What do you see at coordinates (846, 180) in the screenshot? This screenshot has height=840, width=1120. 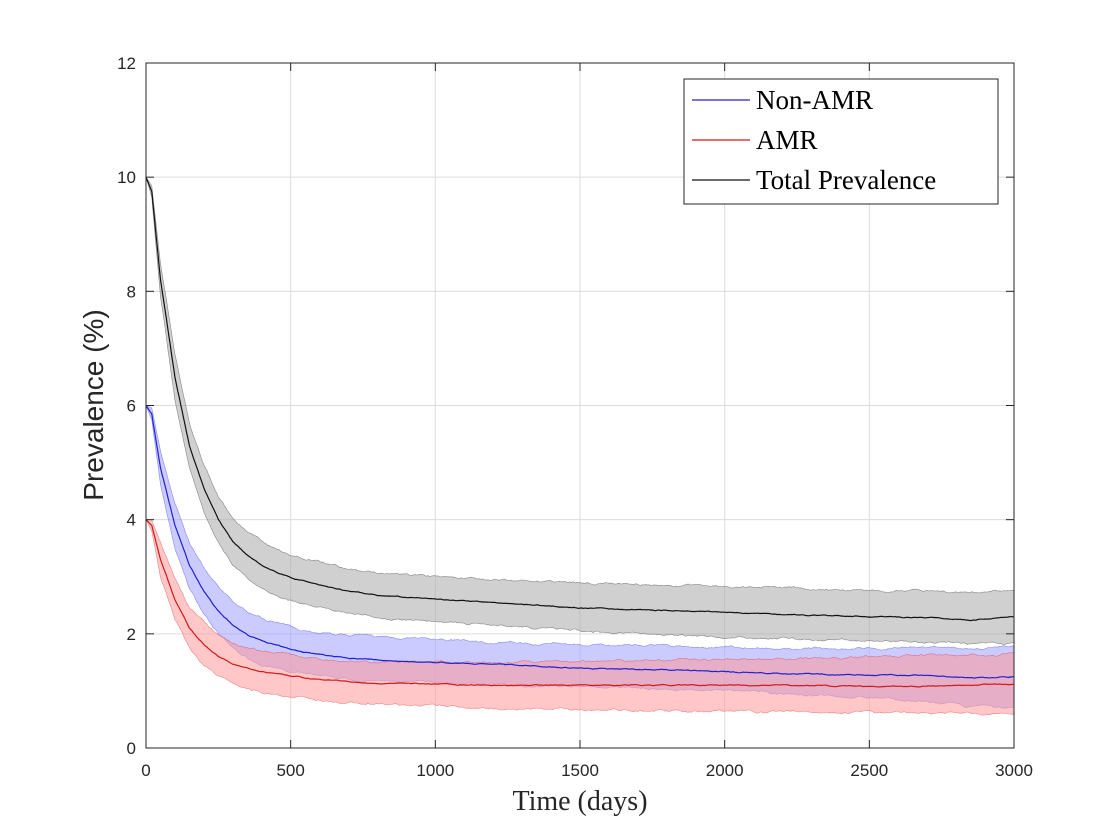 I see `legend-label-total: Total Prevalence` at bounding box center [846, 180].